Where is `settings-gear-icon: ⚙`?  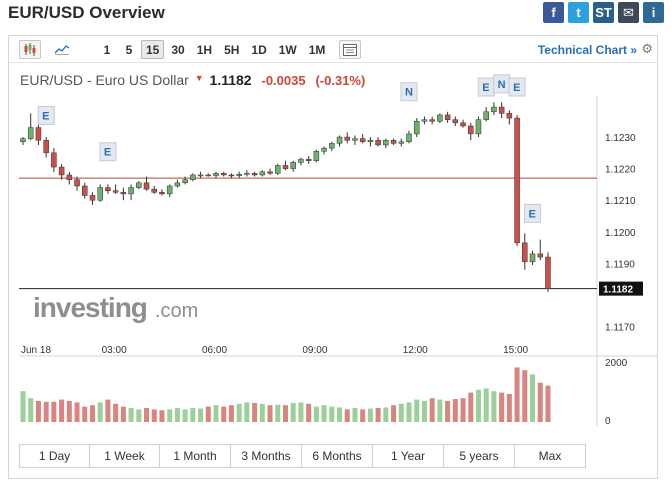
settings-gear-icon: ⚙ is located at coordinates (647, 48).